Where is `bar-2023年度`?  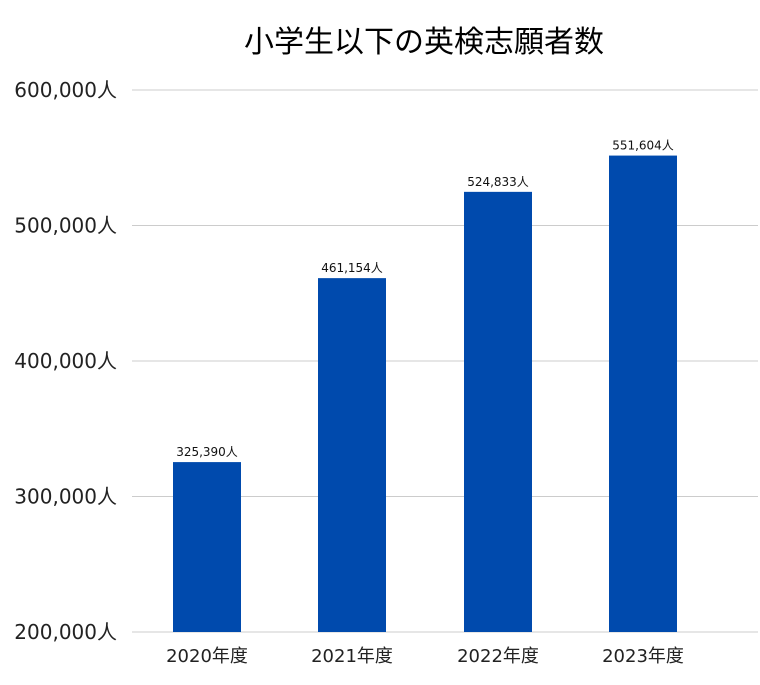
bar-2023年度 is located at coordinates (643, 393).